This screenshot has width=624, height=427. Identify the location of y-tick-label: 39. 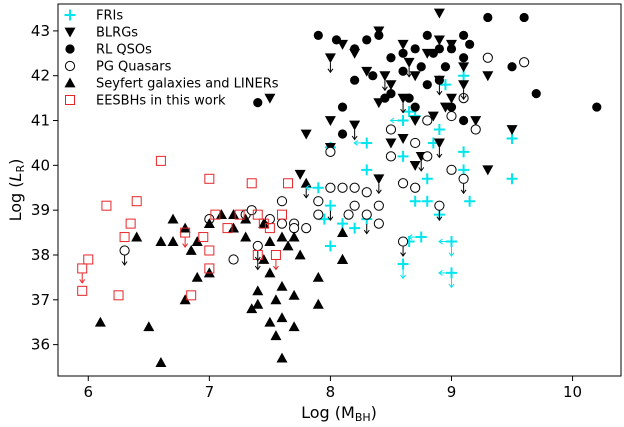
(40, 210).